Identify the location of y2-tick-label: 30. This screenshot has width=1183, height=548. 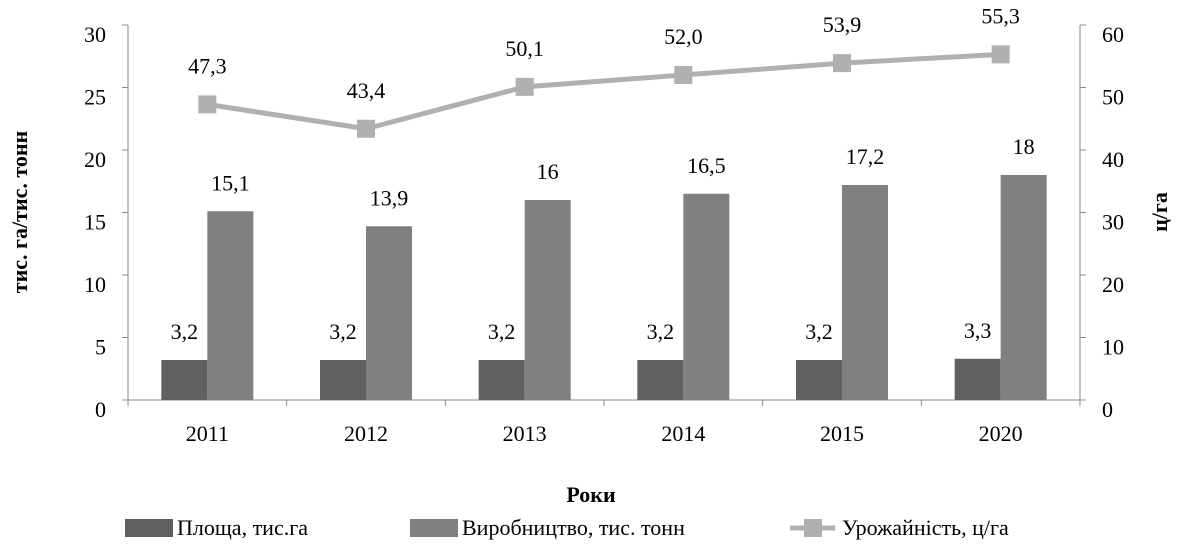
(1113, 222).